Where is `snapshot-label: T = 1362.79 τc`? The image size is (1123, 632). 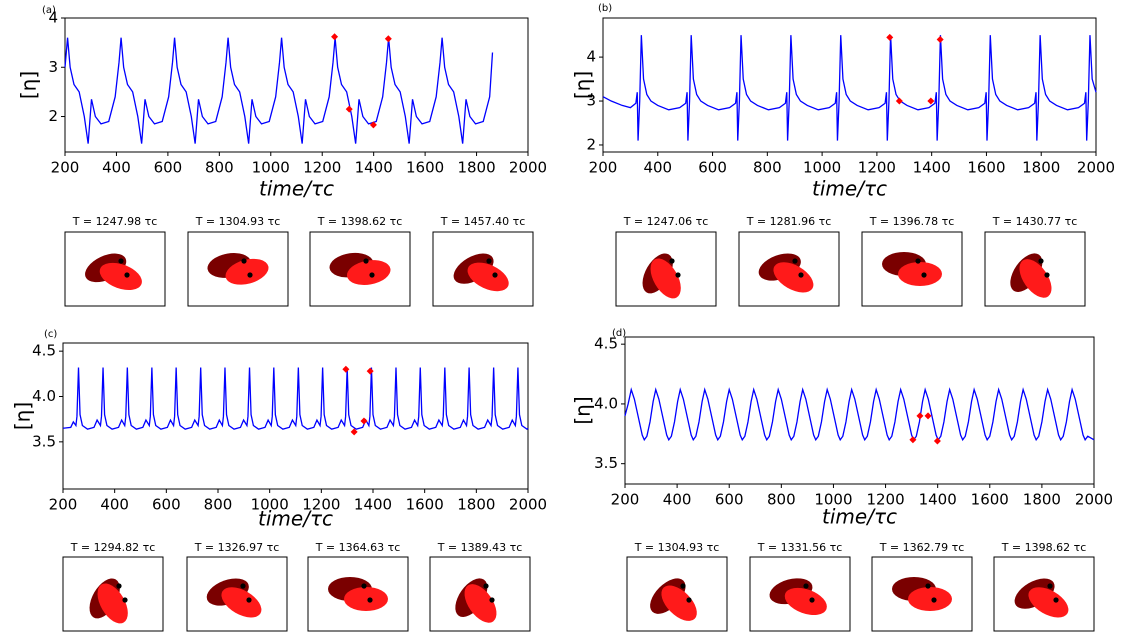 snapshot-label: T = 1362.79 τc is located at coordinates (922, 547).